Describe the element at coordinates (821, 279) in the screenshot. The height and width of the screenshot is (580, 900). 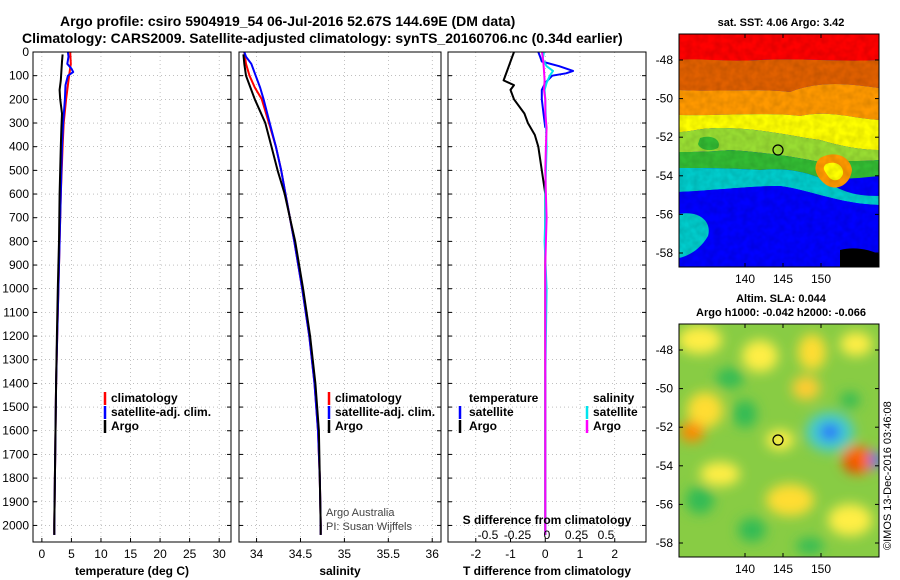
I see `lon-tick-label: 150` at that location.